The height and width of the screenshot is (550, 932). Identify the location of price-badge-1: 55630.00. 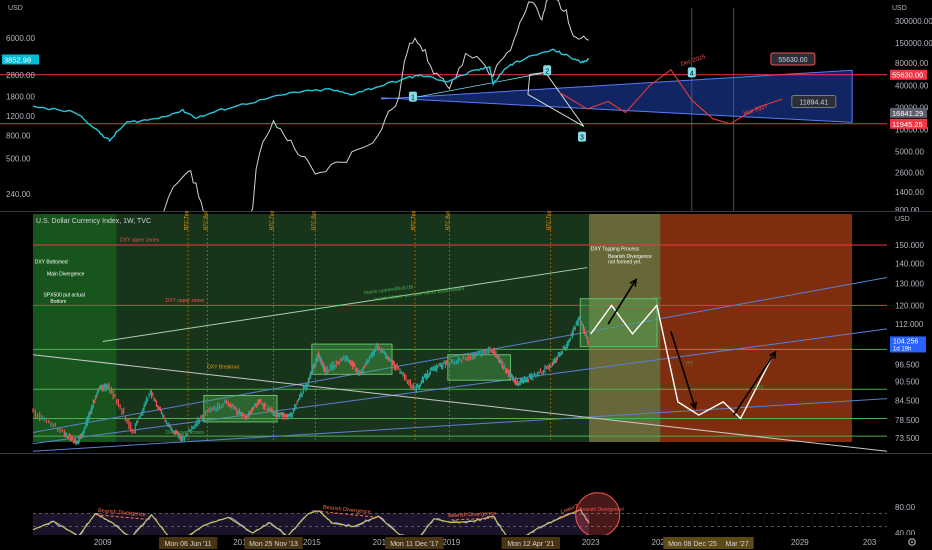
(908, 74).